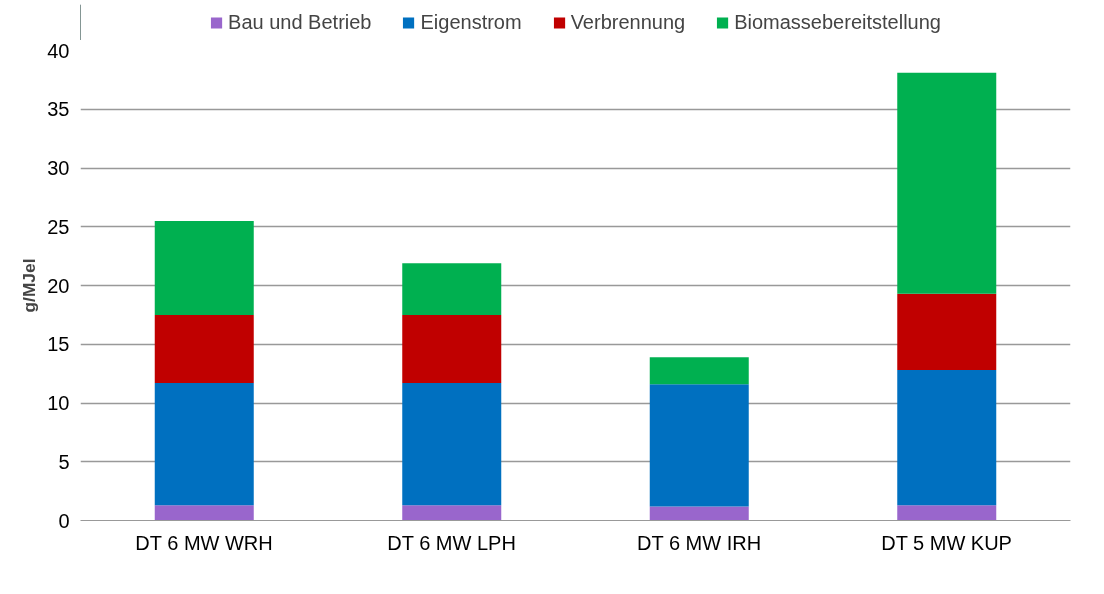  Describe the element at coordinates (451, 542) in the screenshot. I see `x-tick-label: DT 6 MW LPH` at that location.